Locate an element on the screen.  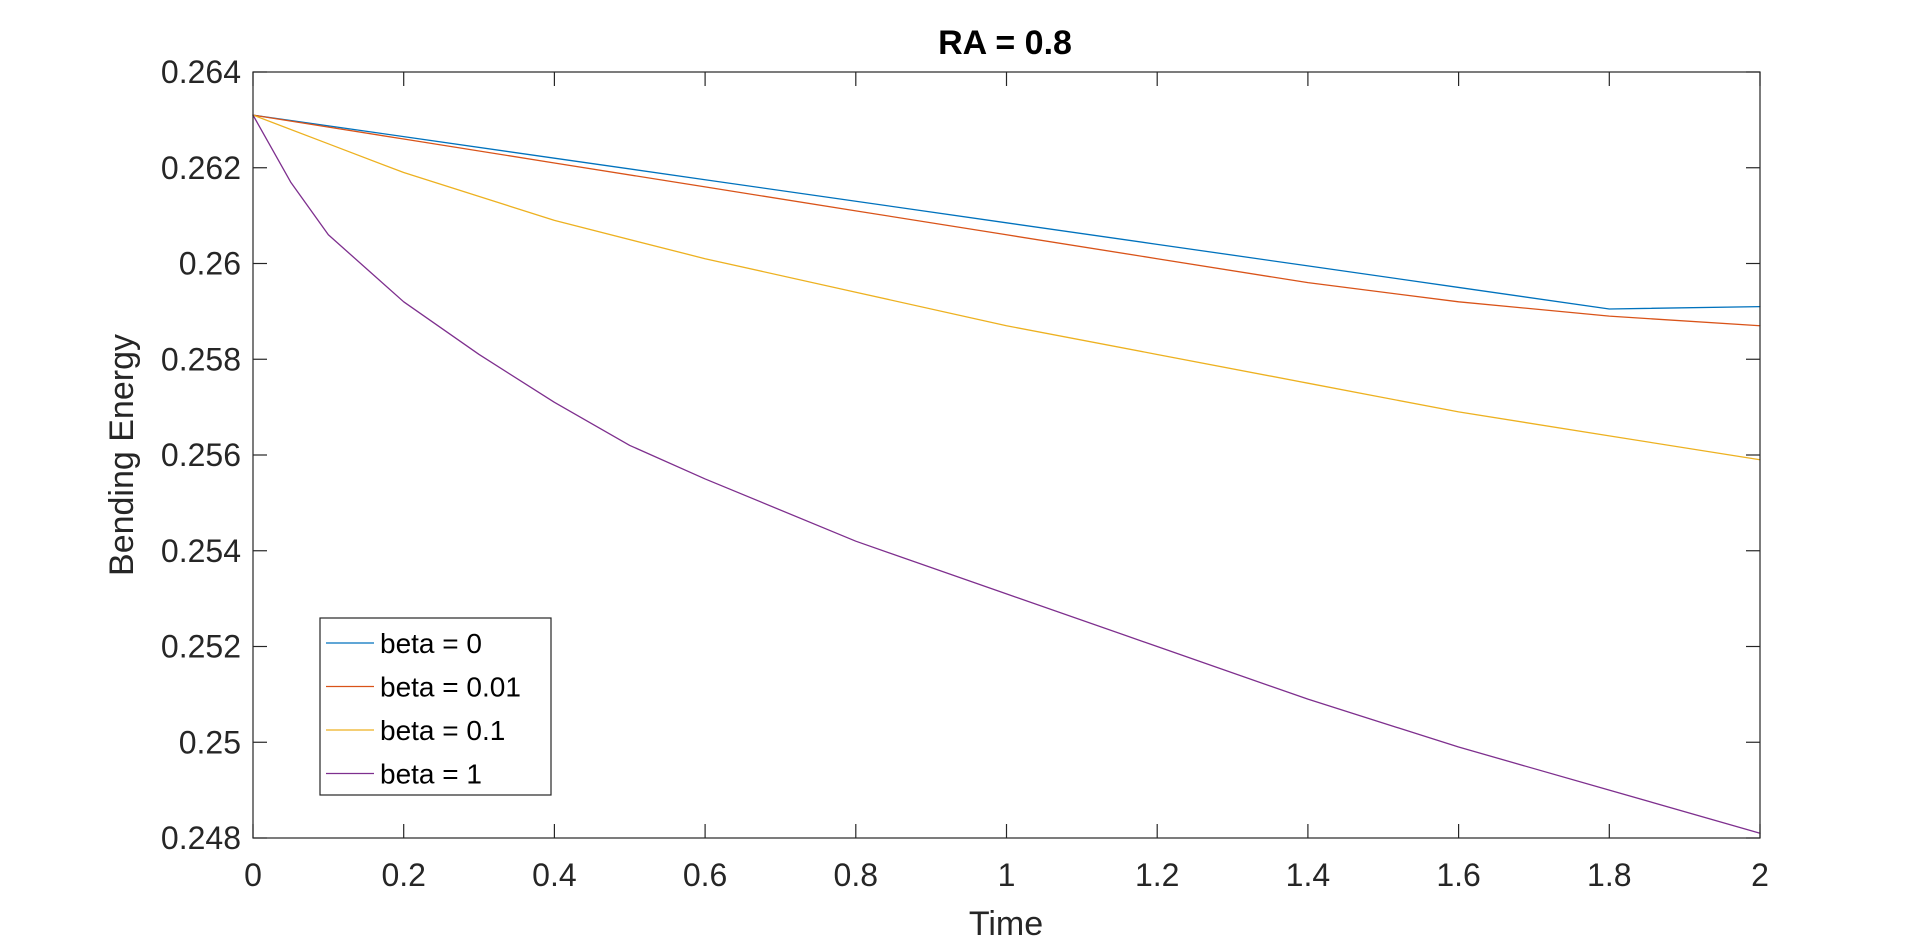
y-tick-label: 0.248 is located at coordinates (201, 838).